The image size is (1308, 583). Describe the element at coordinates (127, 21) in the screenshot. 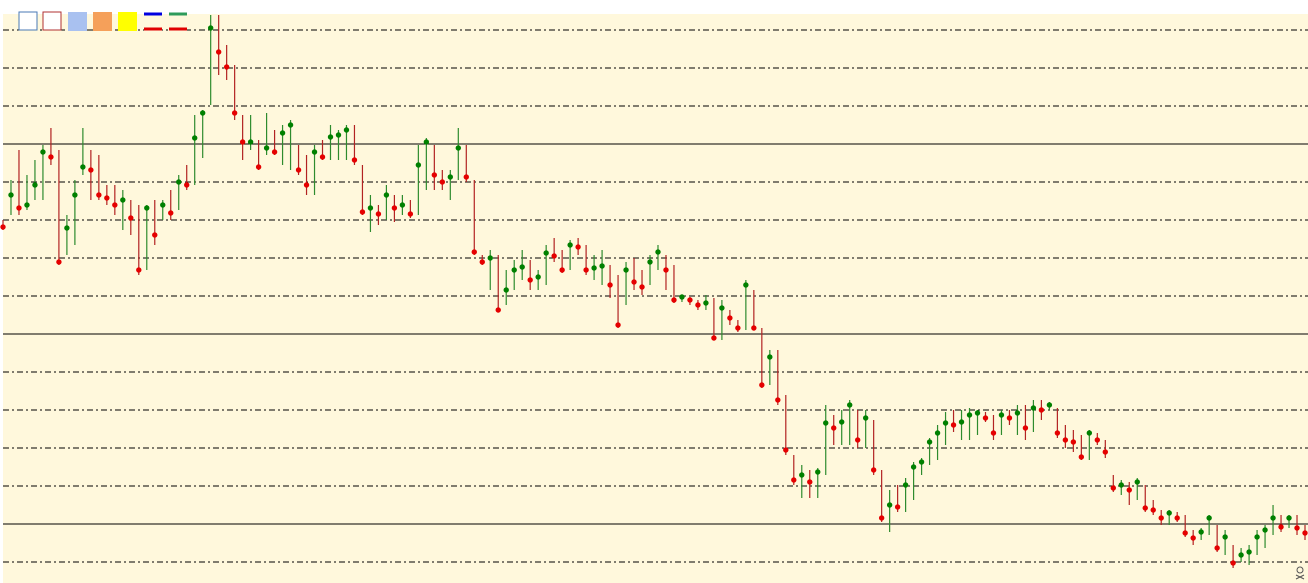

I see `tool-fill-yellow` at that location.